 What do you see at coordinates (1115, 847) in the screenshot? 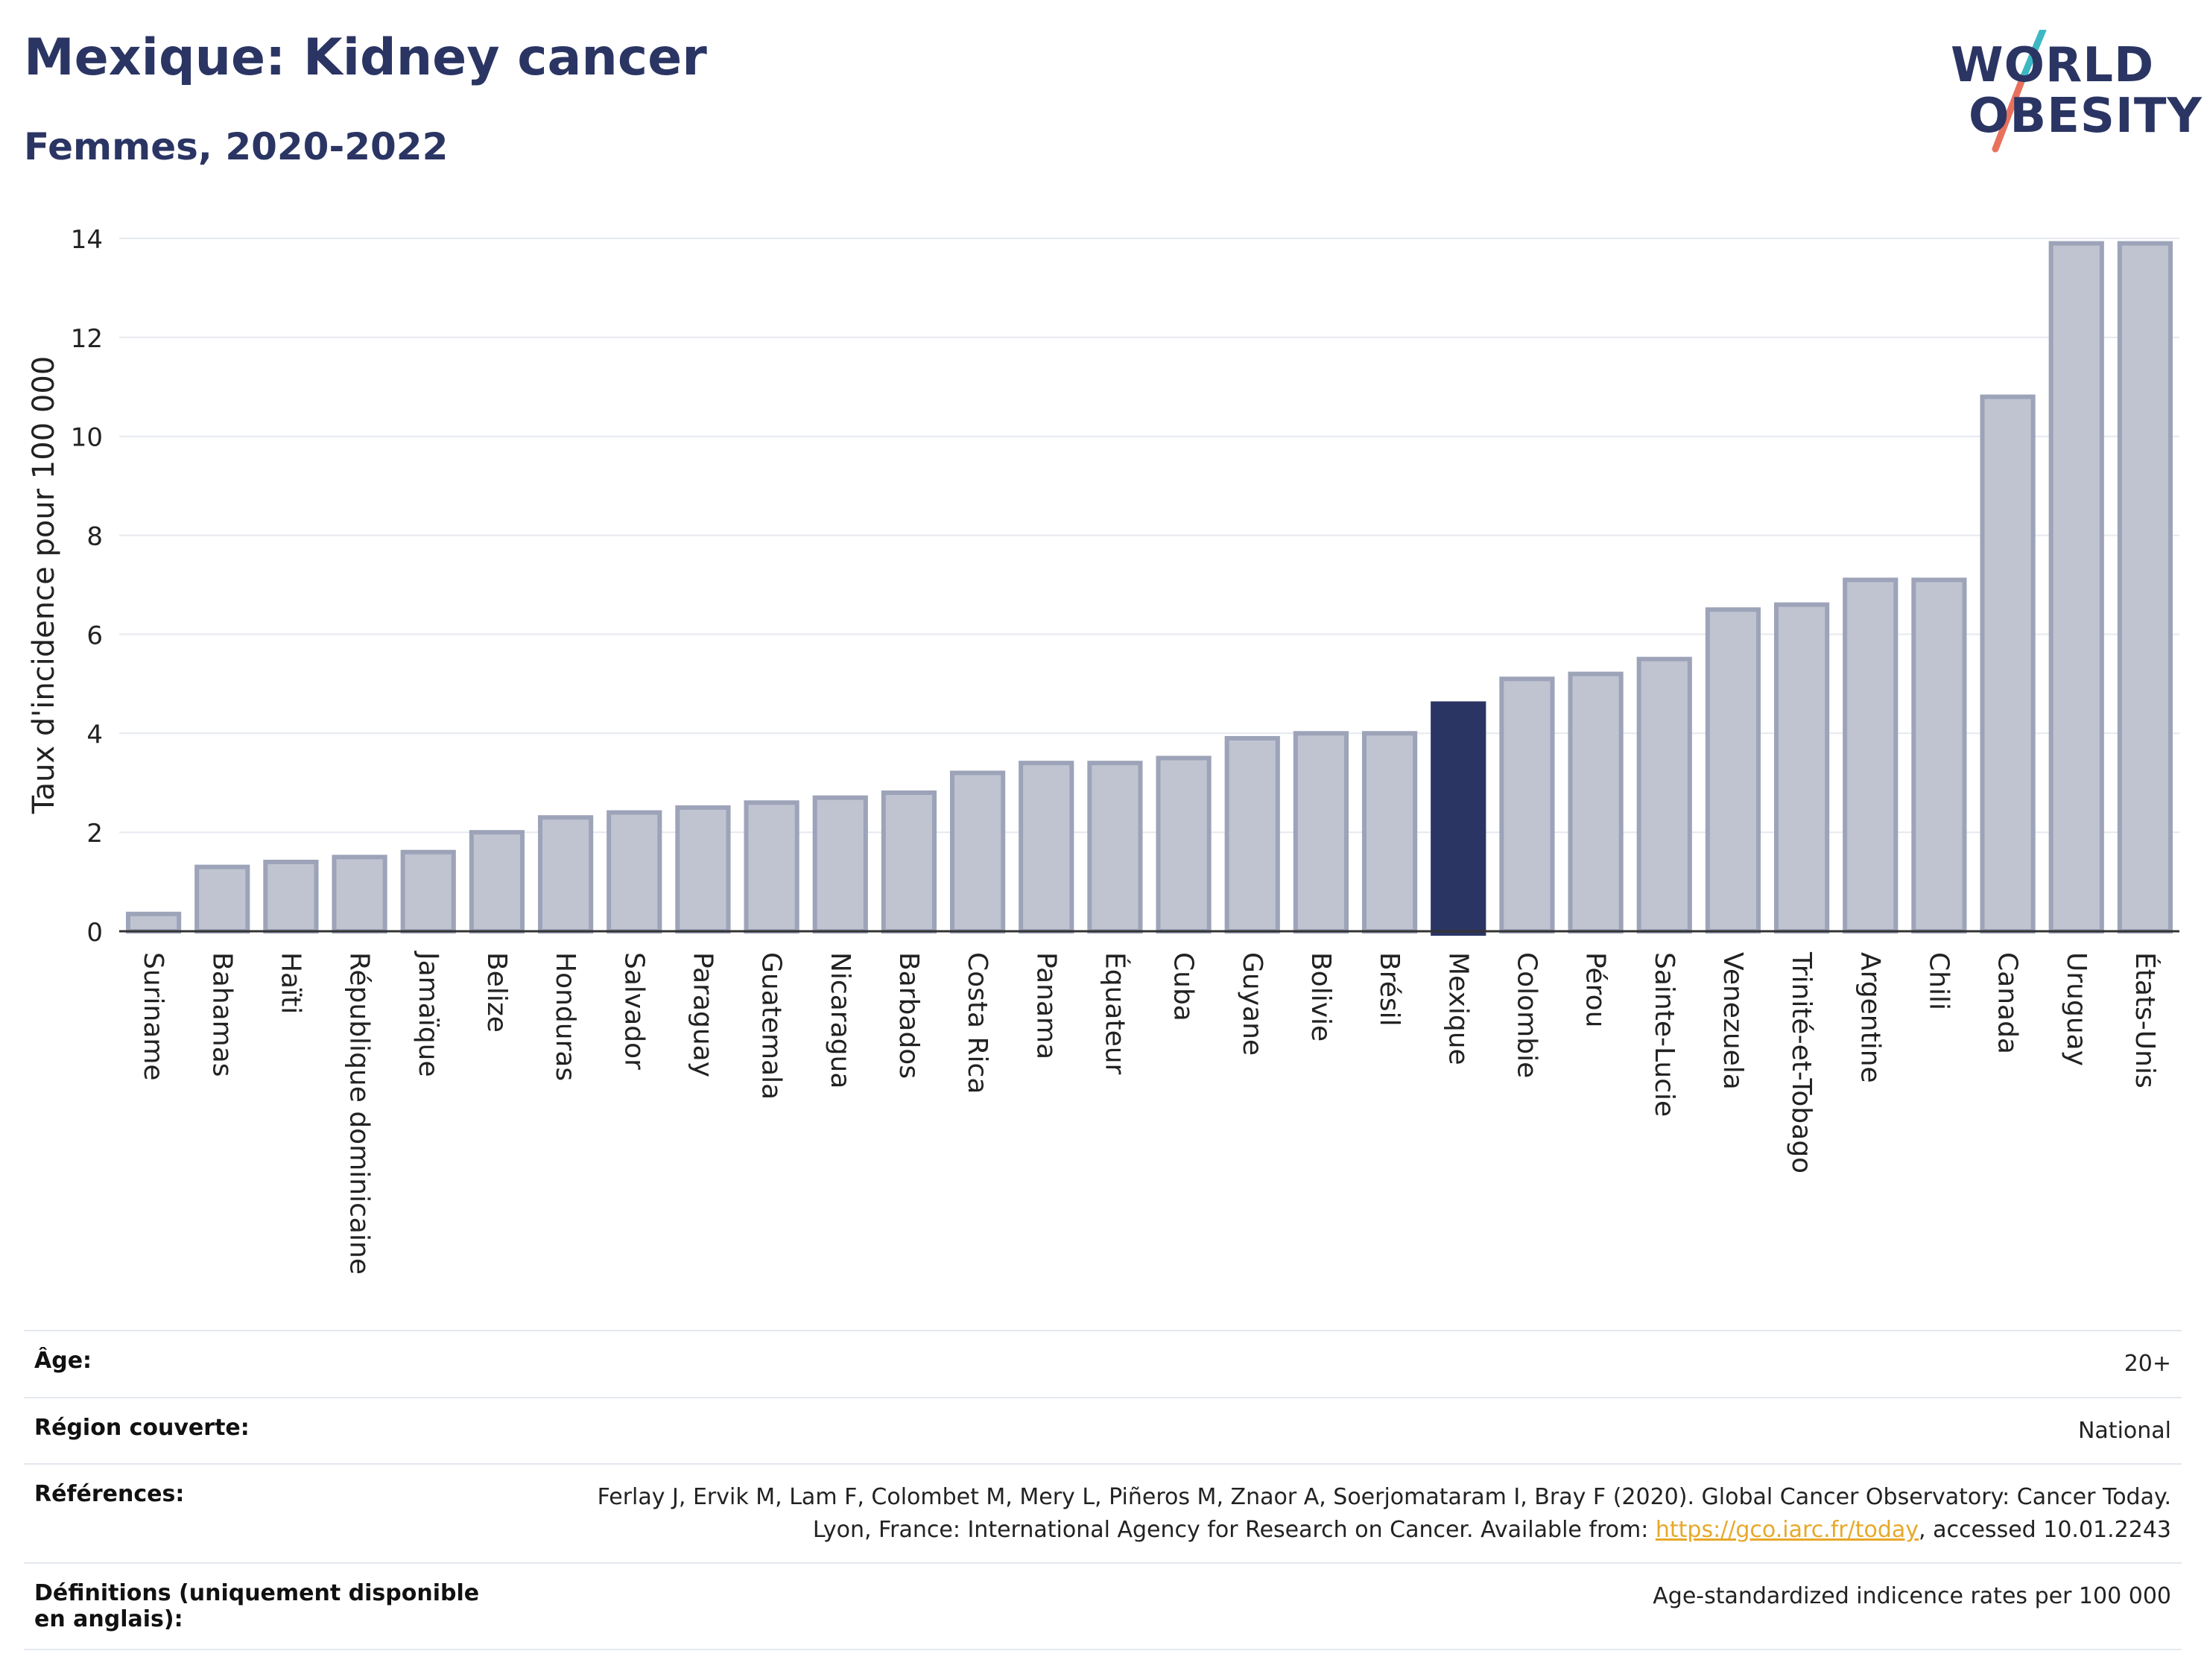
I see `bar--quateur` at bounding box center [1115, 847].